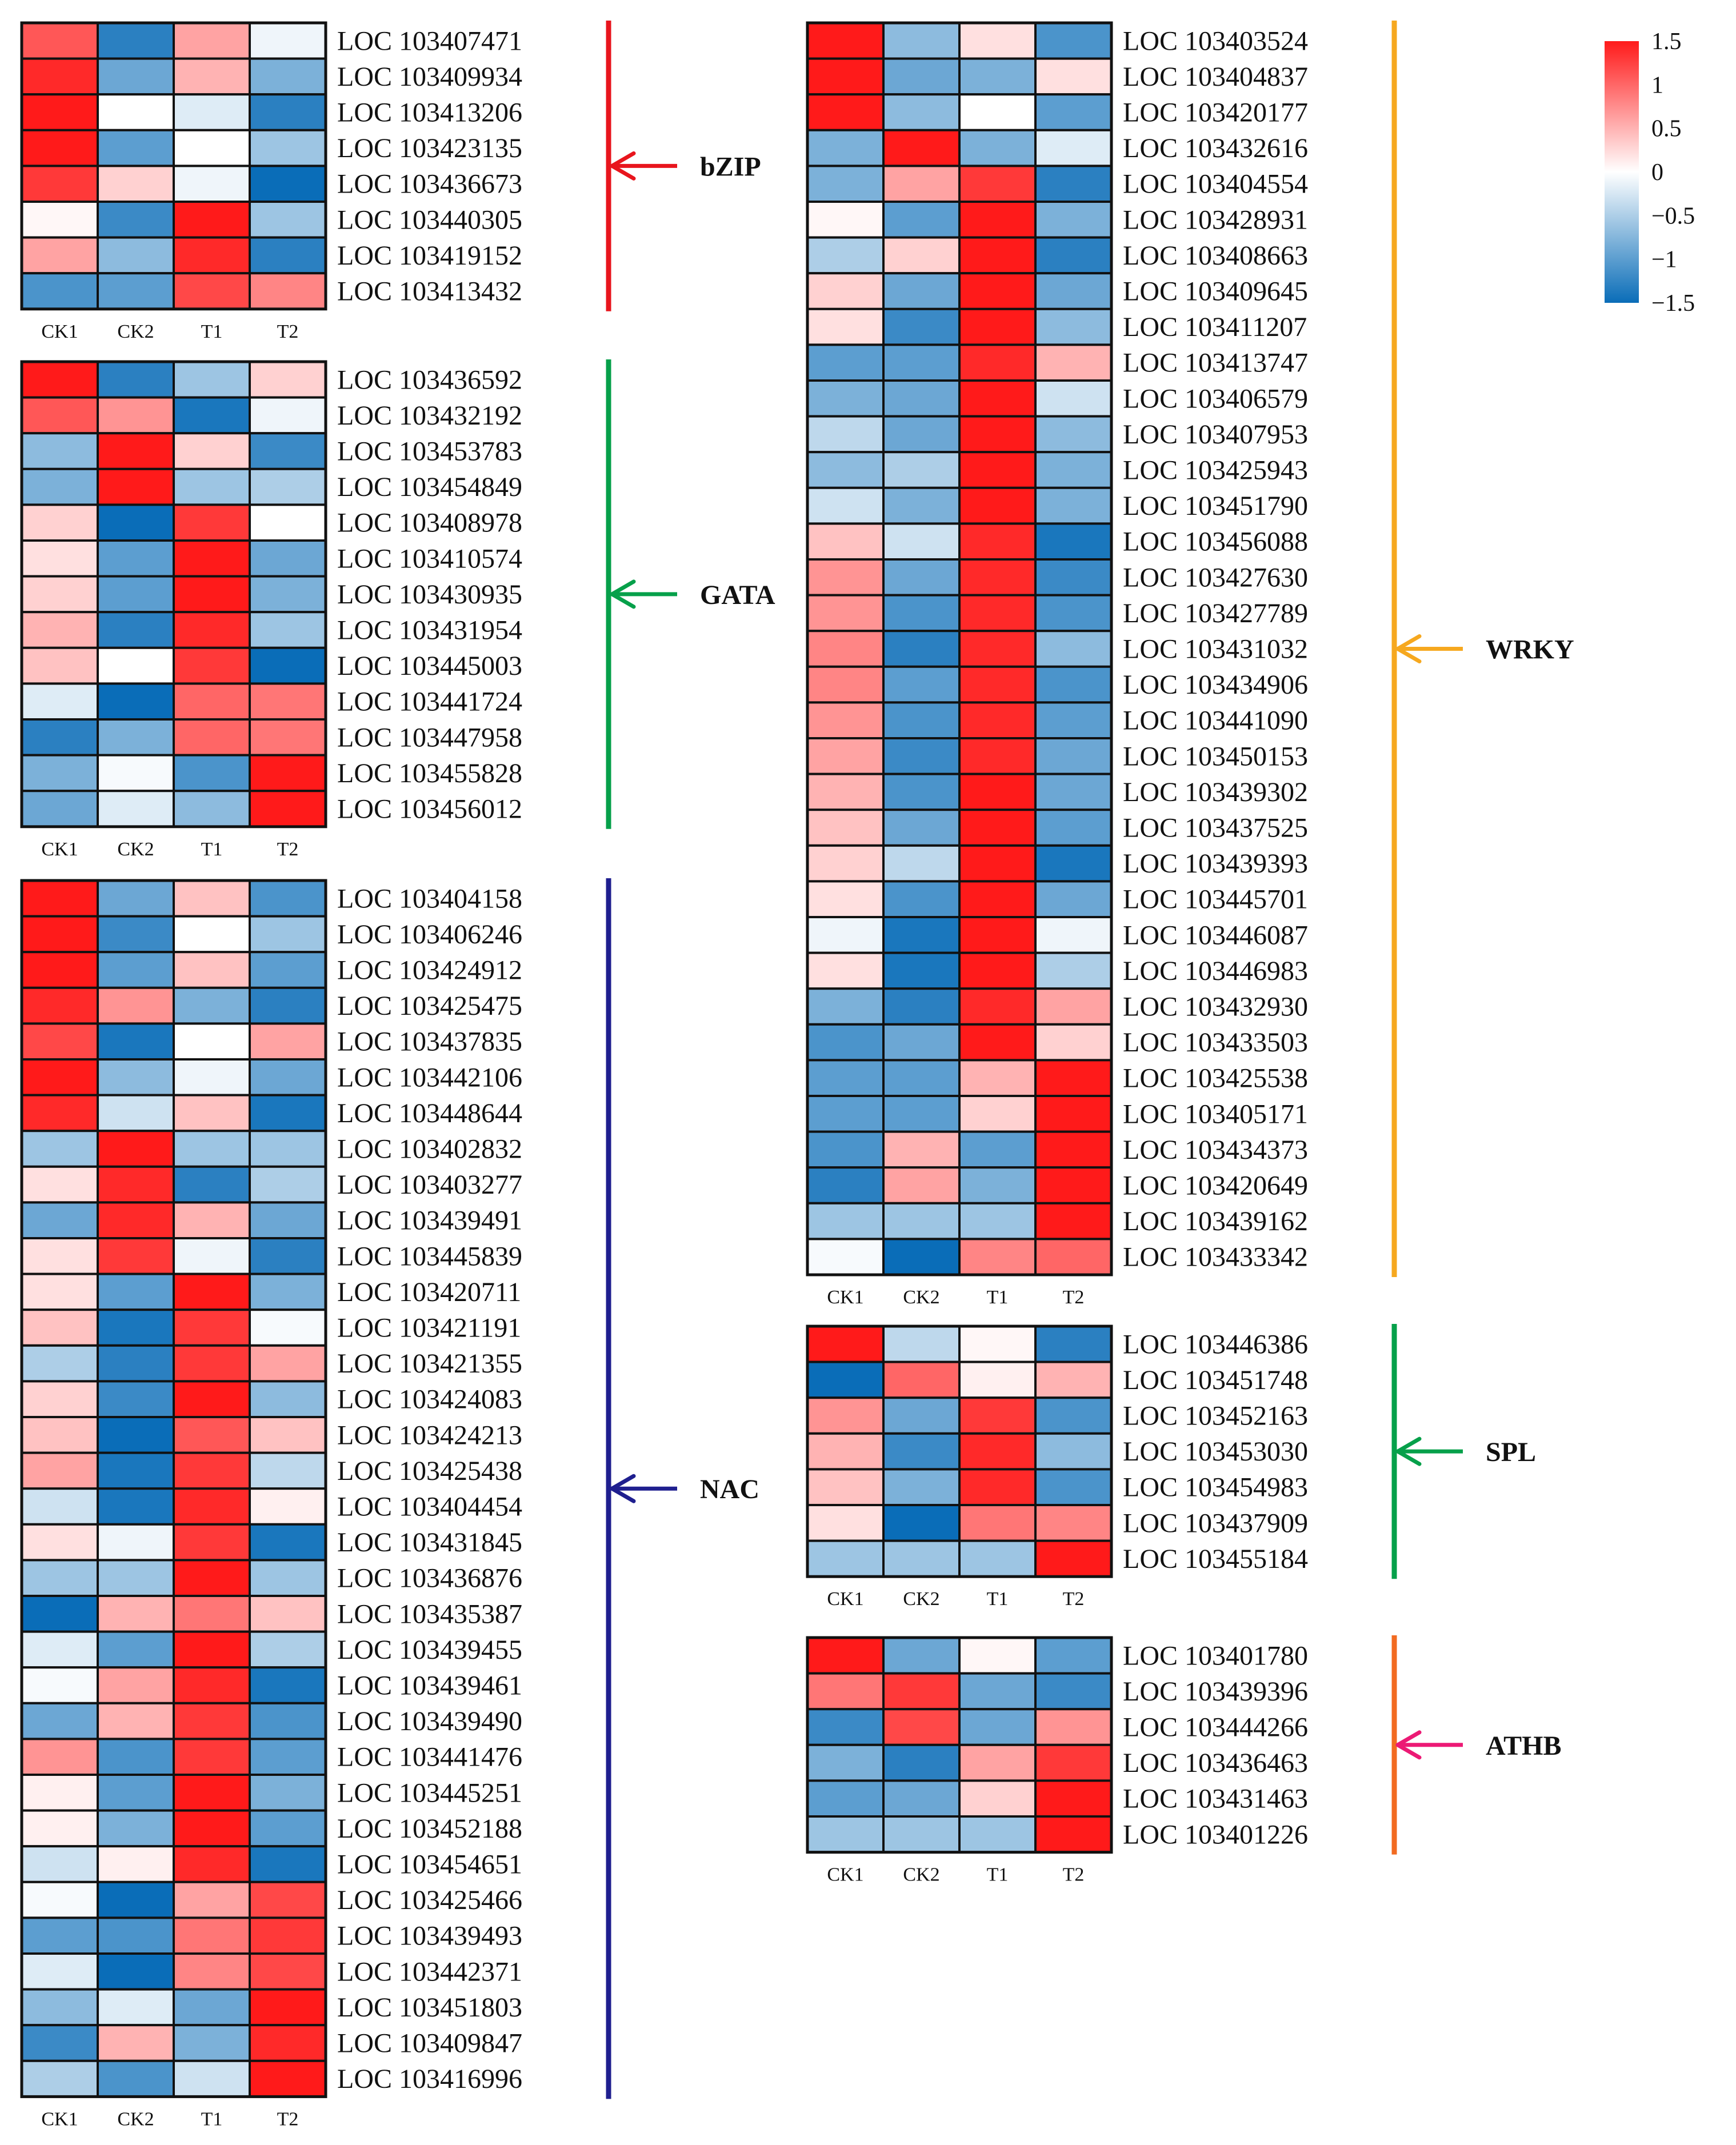 The image size is (1736, 2145). What do you see at coordinates (1215, 327) in the screenshot?
I see `gene-label: LOC 103411207` at bounding box center [1215, 327].